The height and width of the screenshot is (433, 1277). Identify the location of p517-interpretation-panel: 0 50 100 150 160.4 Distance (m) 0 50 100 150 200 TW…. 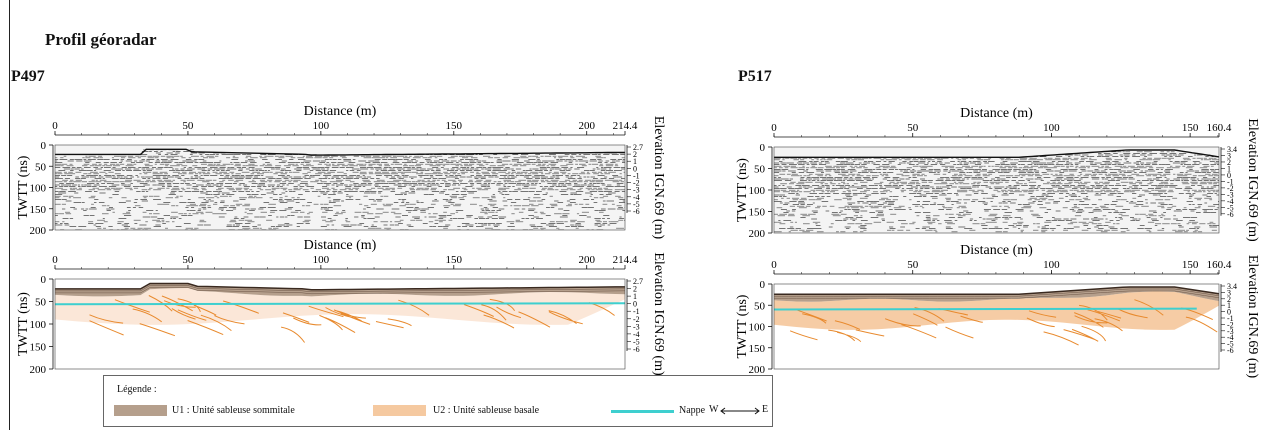
(997, 311).